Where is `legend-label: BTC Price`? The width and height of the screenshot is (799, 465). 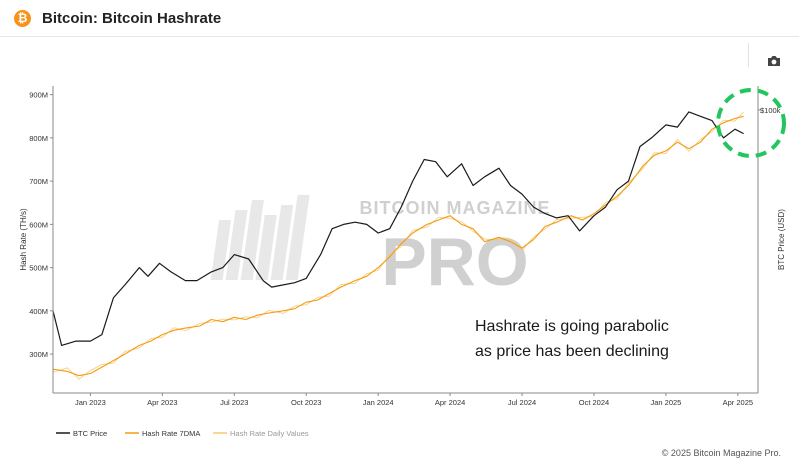 legend-label: BTC Price is located at coordinates (90, 433).